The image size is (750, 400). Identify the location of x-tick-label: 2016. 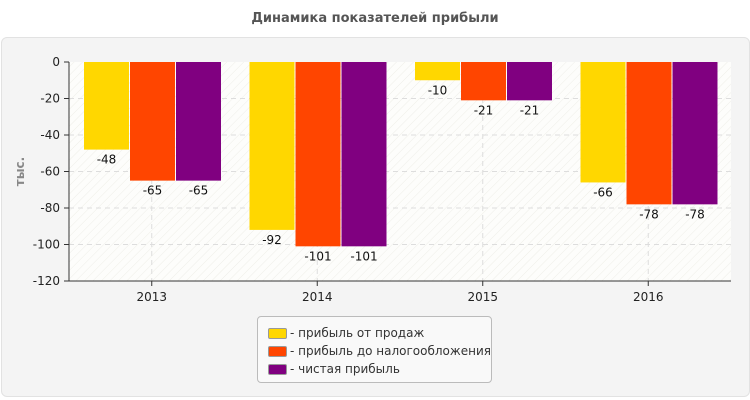
(648, 297).